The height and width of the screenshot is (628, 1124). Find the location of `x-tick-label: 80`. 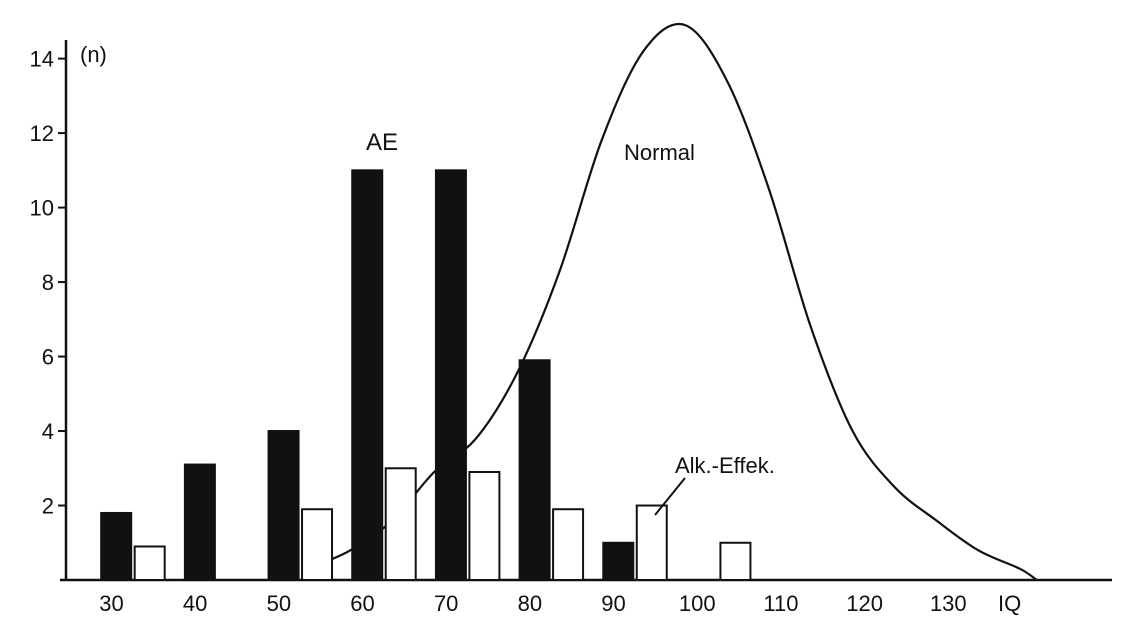

x-tick-label: 80 is located at coordinates (530, 603).